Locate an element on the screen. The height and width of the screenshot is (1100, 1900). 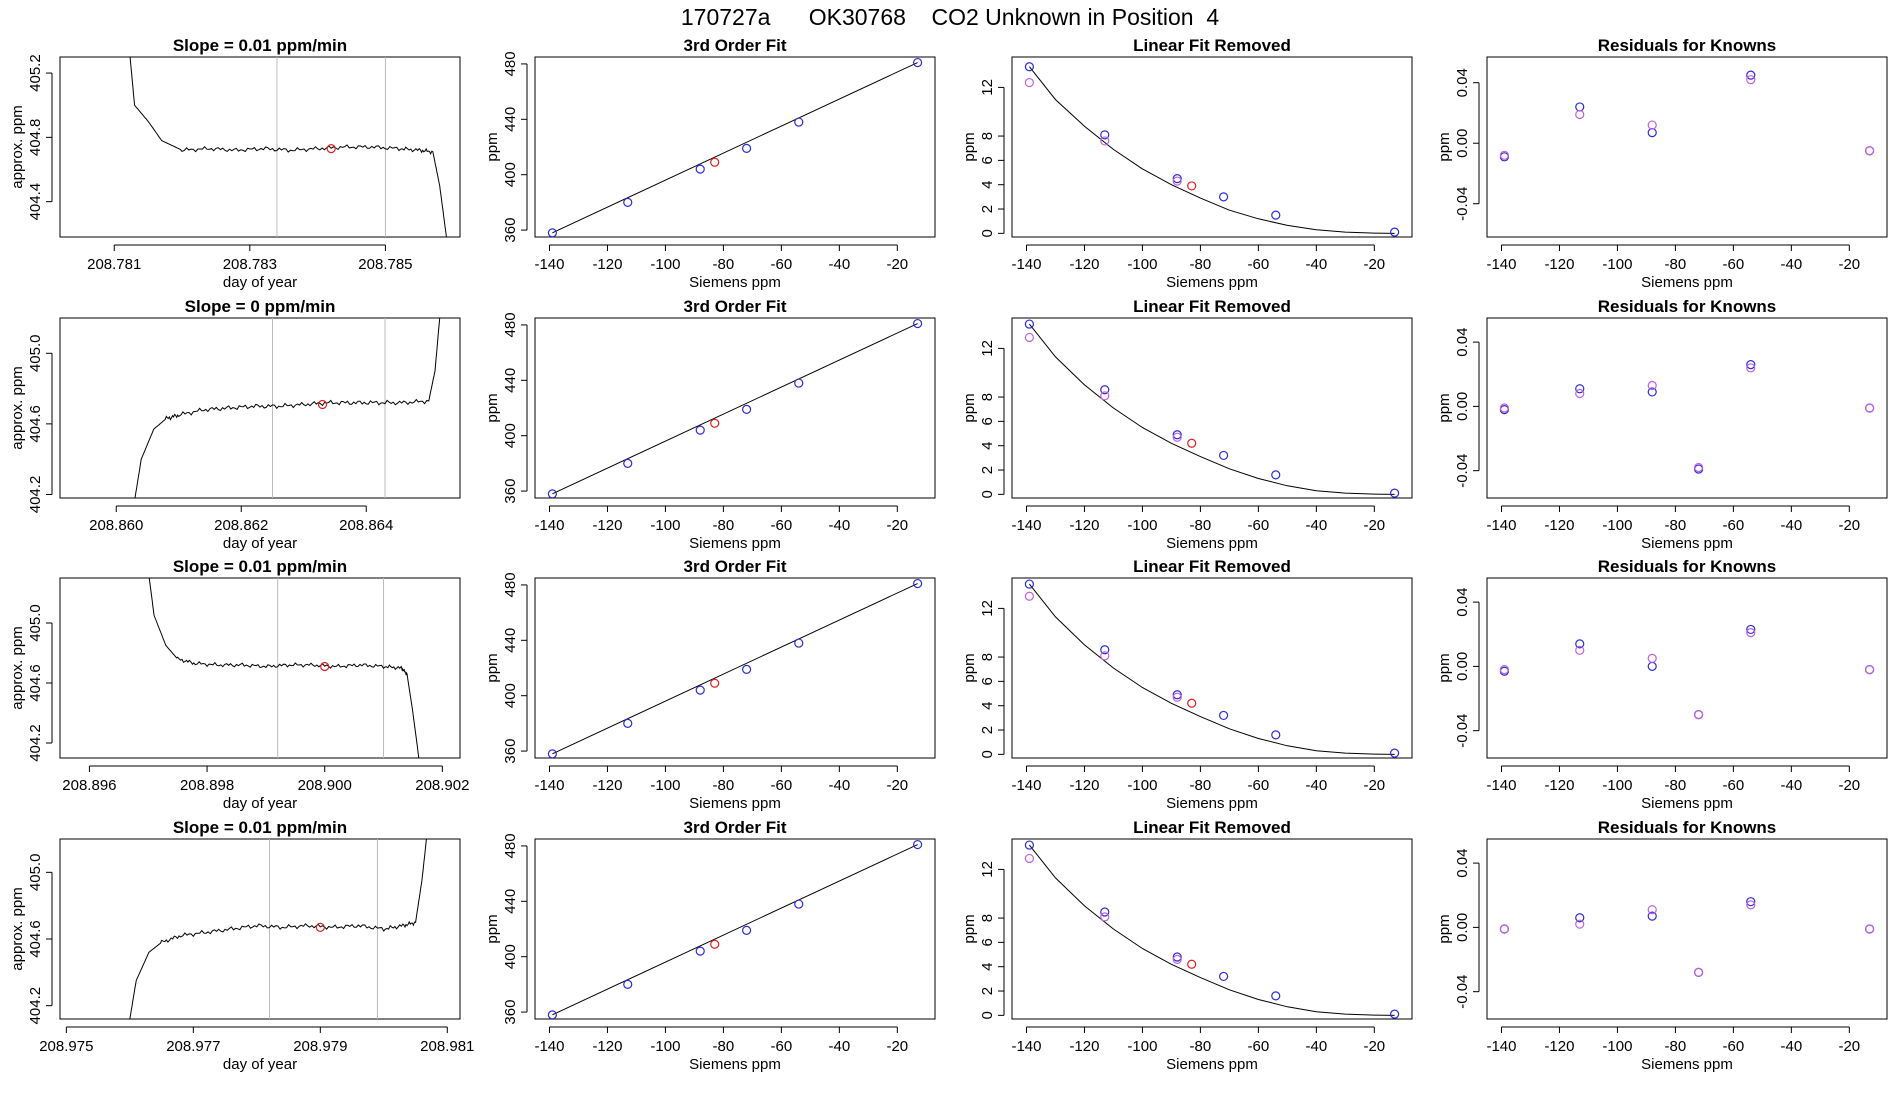
x-tick-label: 208.979 is located at coordinates (320, 1046).